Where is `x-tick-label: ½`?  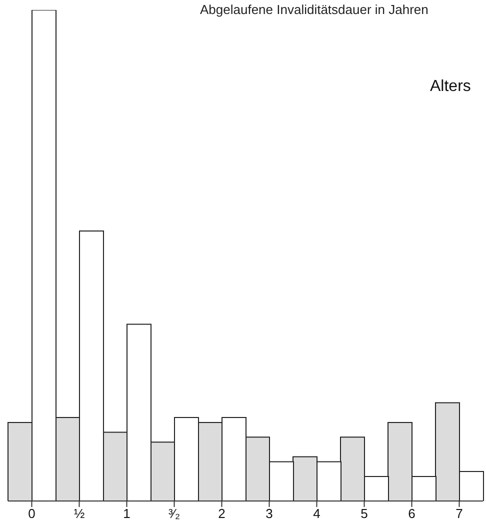 x-tick-label: ½ is located at coordinates (79, 514).